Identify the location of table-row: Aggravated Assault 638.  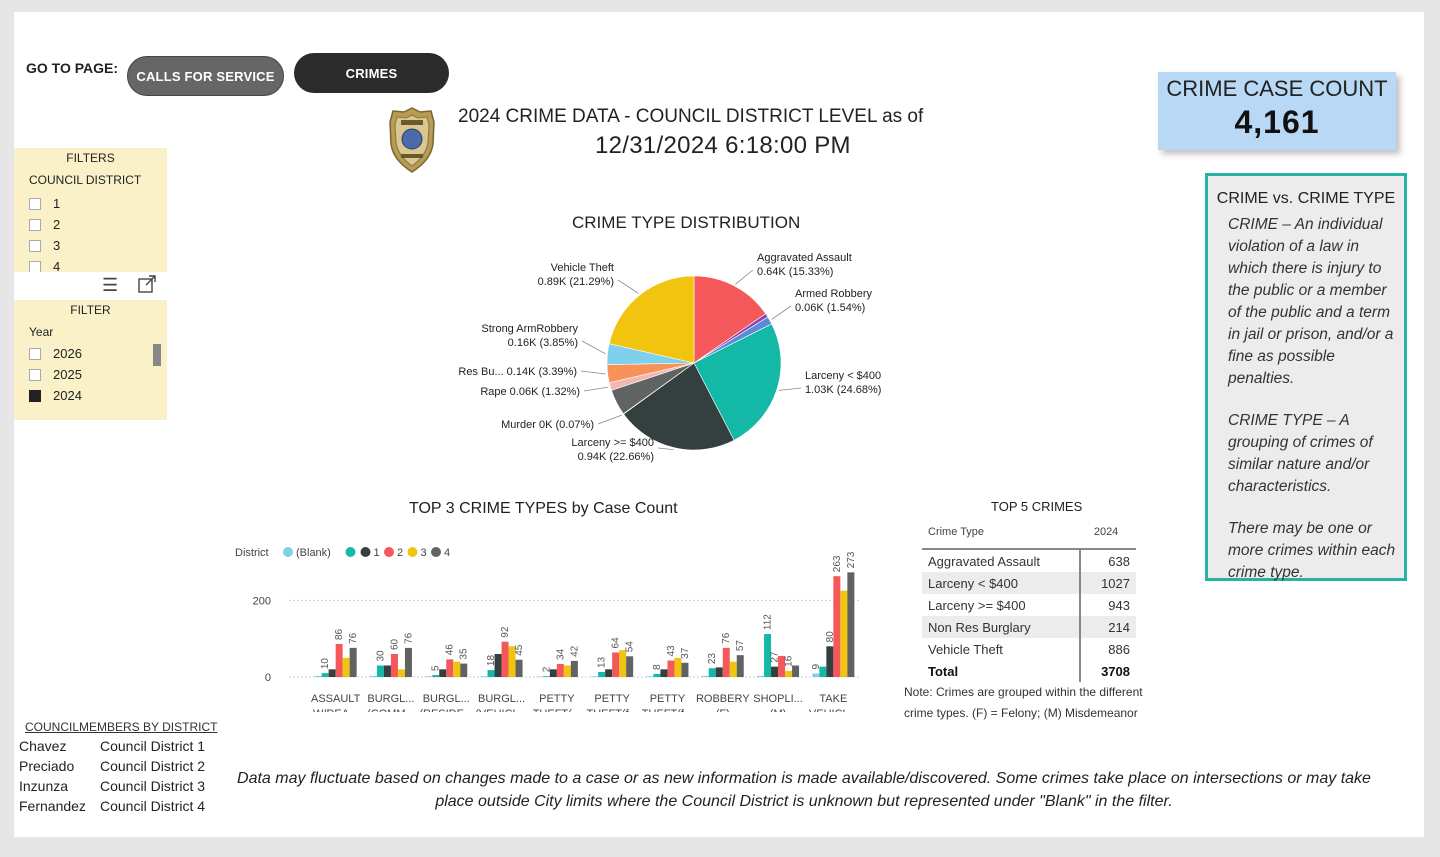
(1029, 560).